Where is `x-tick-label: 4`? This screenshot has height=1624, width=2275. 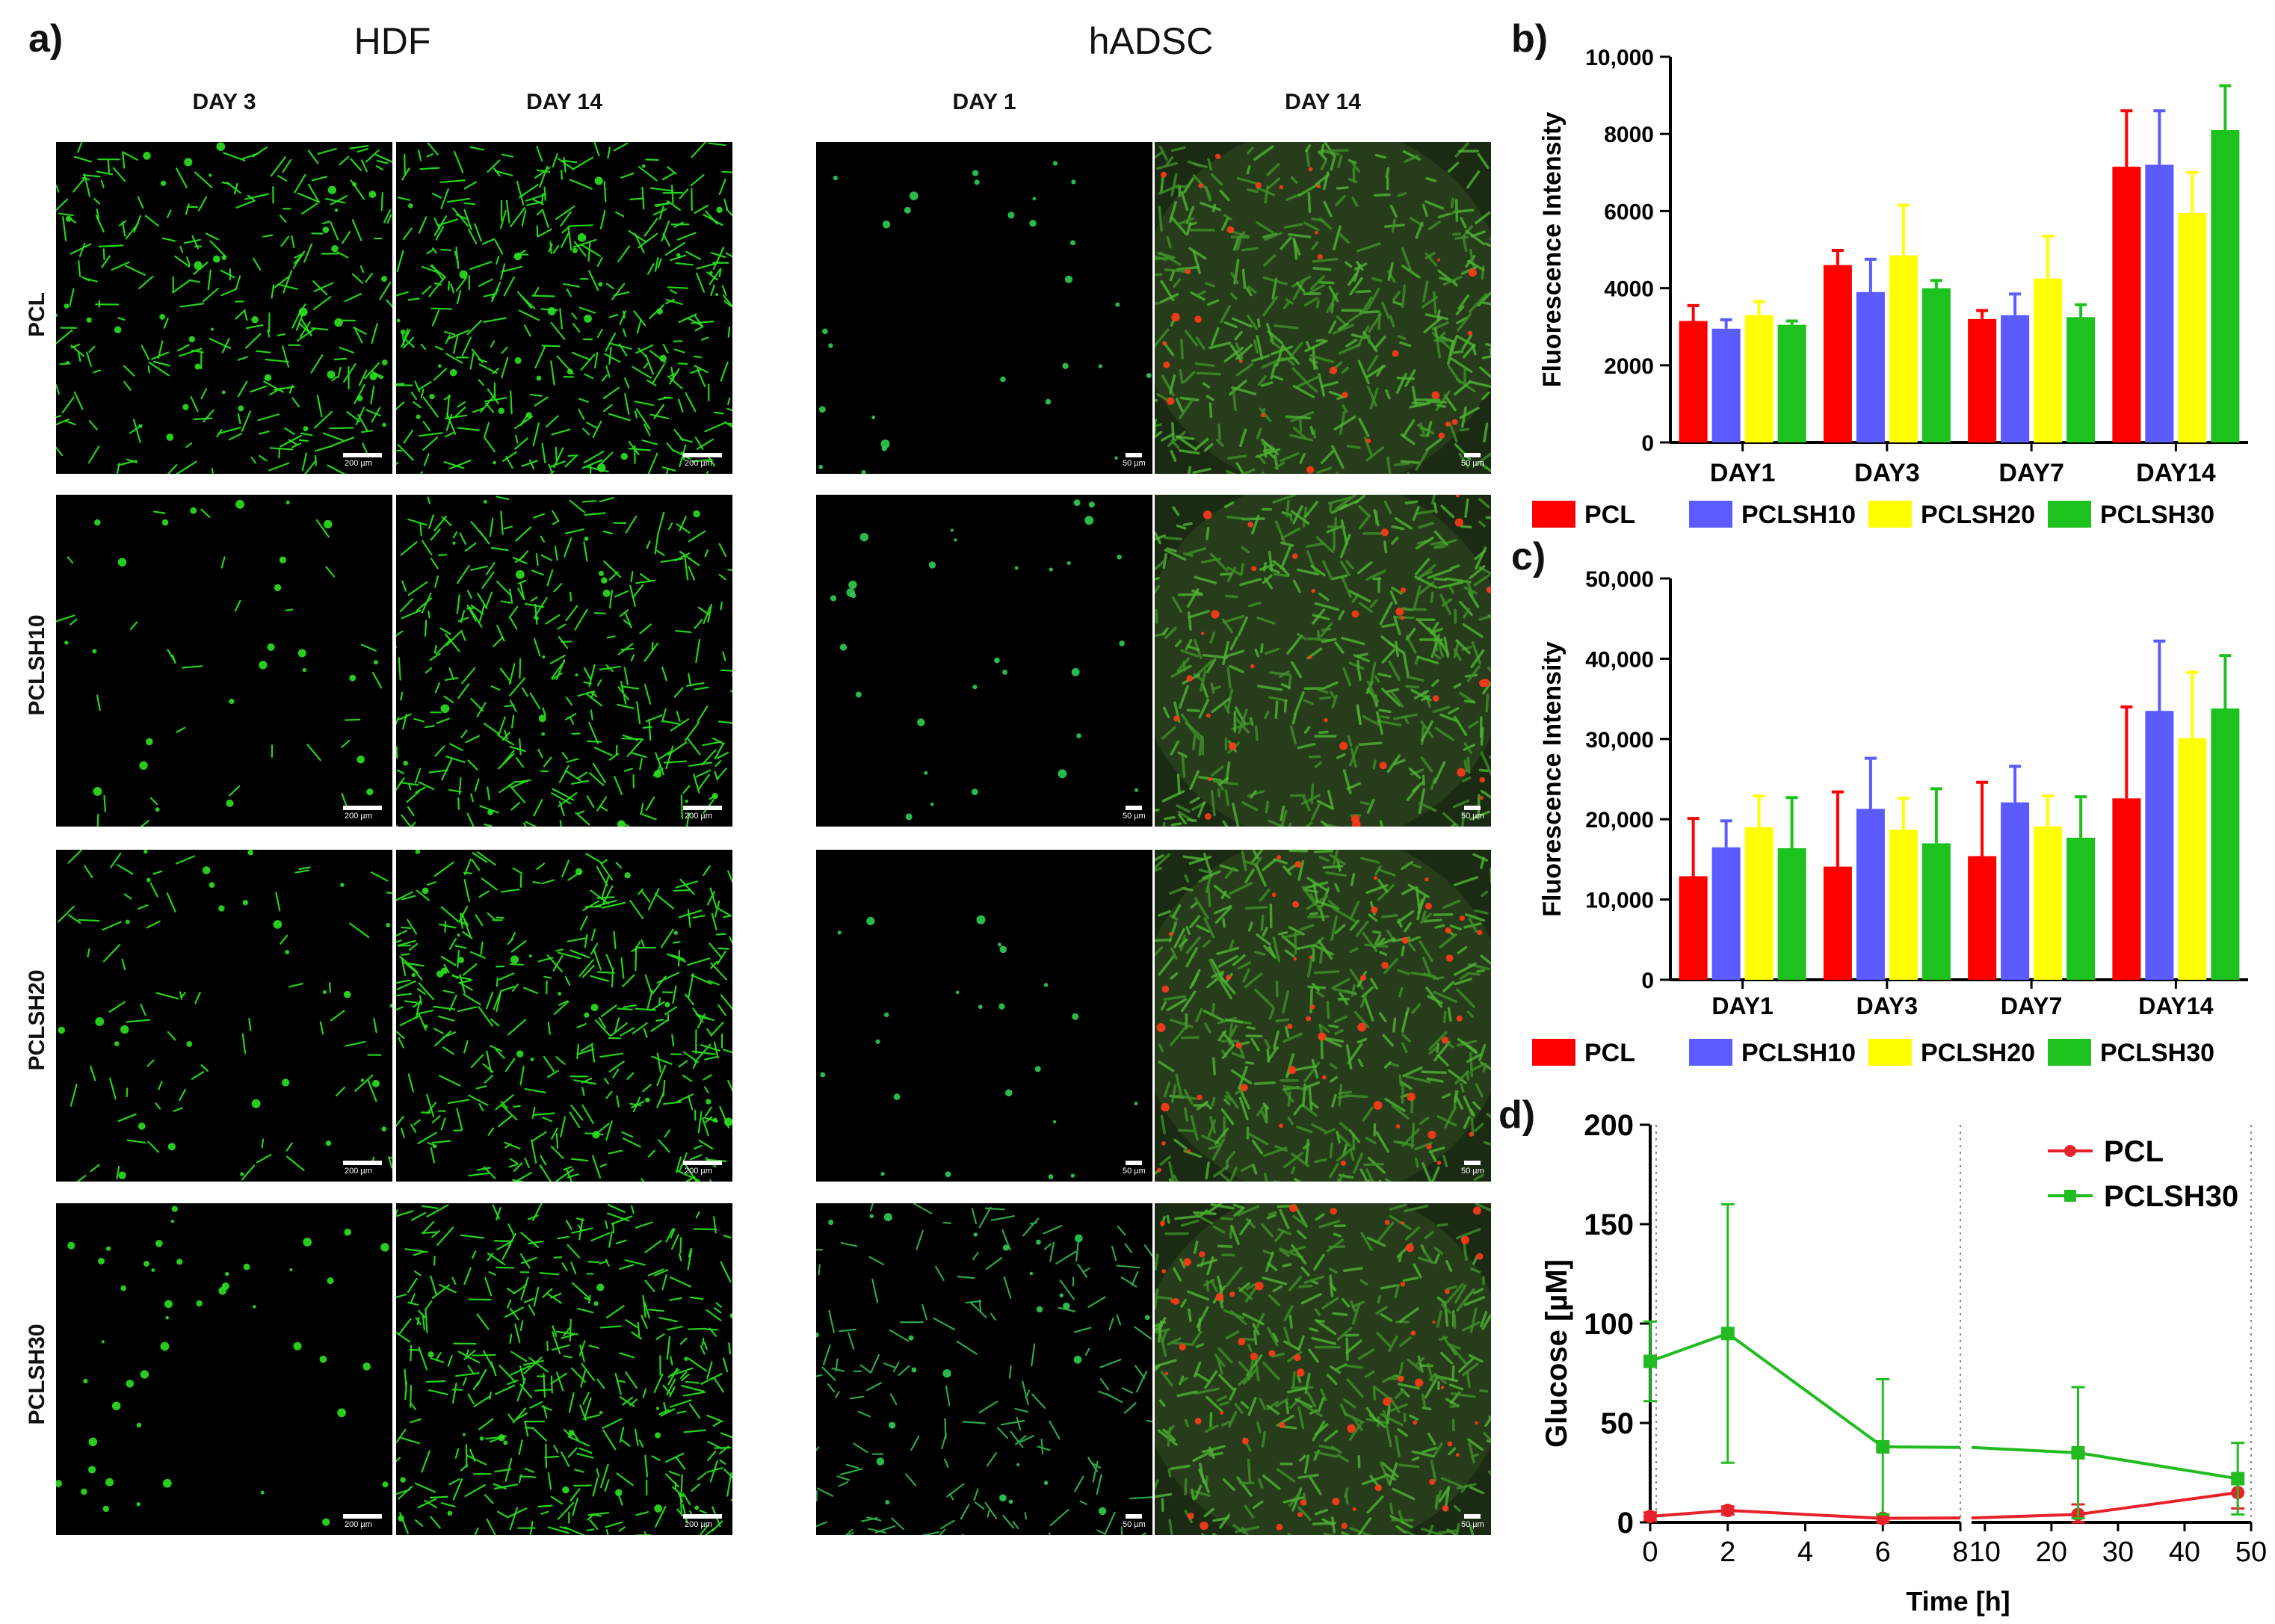 x-tick-label: 4 is located at coordinates (1805, 1552).